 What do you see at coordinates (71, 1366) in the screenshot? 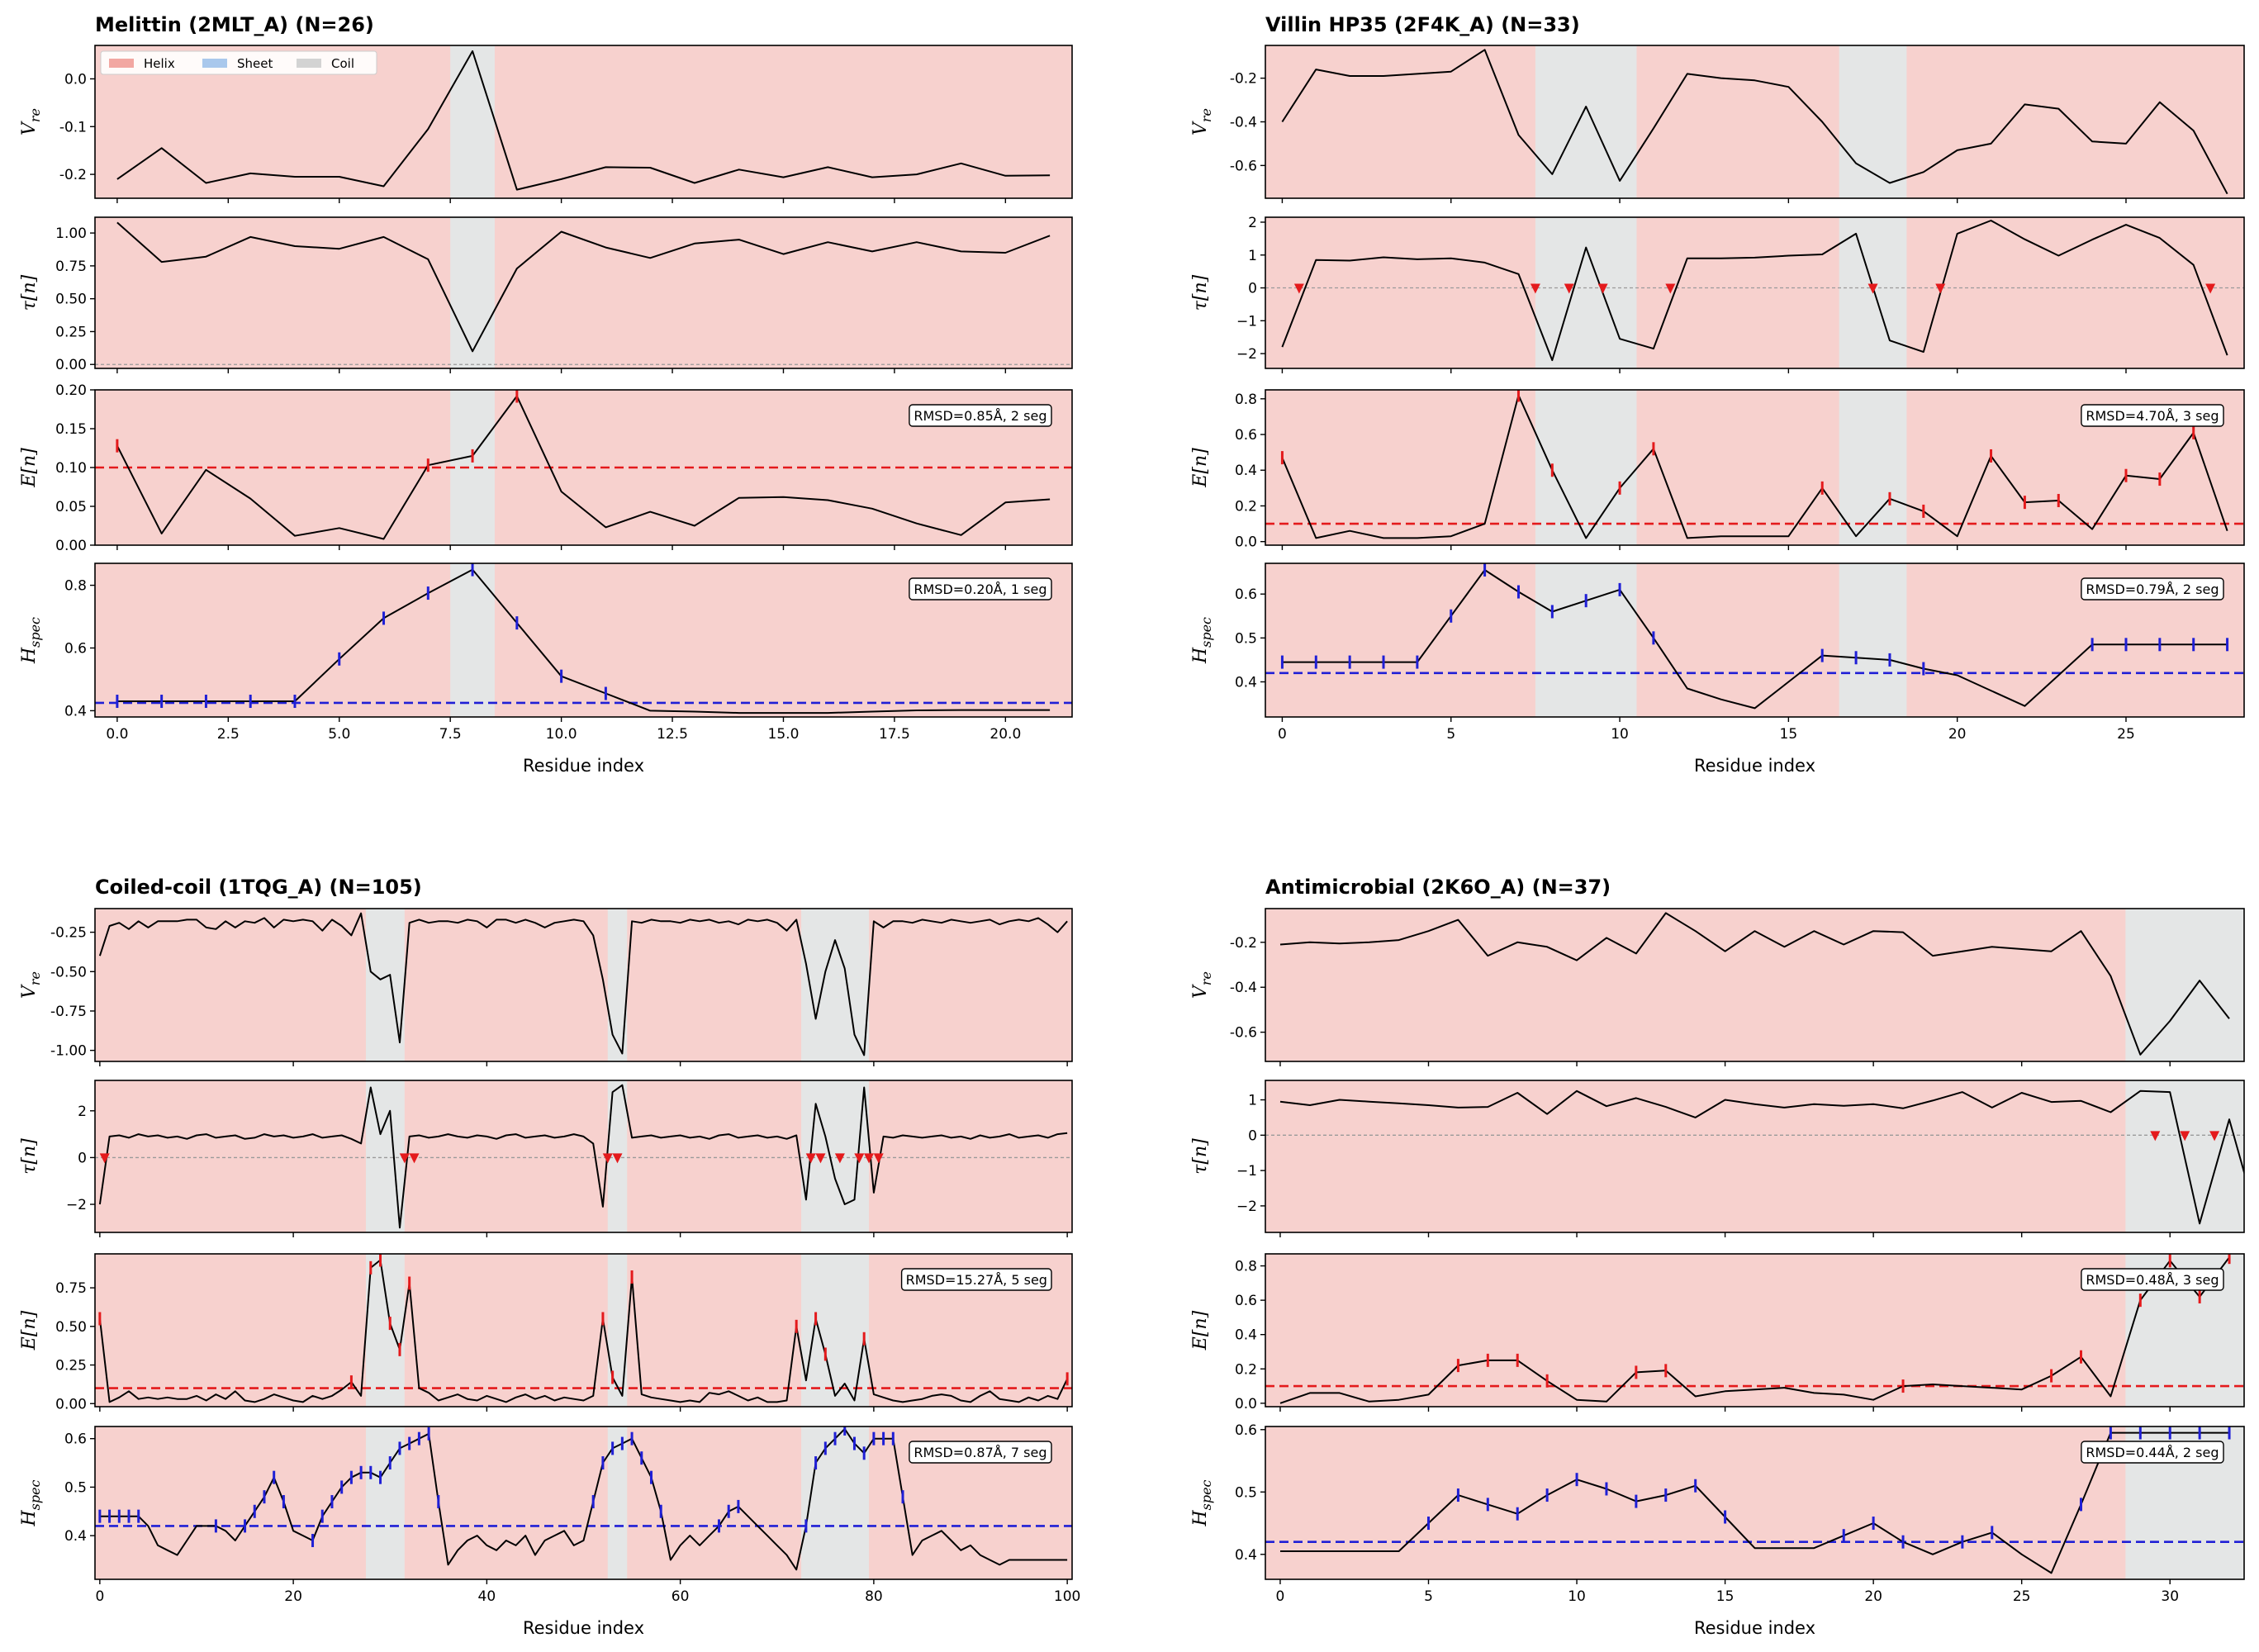
I see `y-tick-label: 0.25` at bounding box center [71, 1366].